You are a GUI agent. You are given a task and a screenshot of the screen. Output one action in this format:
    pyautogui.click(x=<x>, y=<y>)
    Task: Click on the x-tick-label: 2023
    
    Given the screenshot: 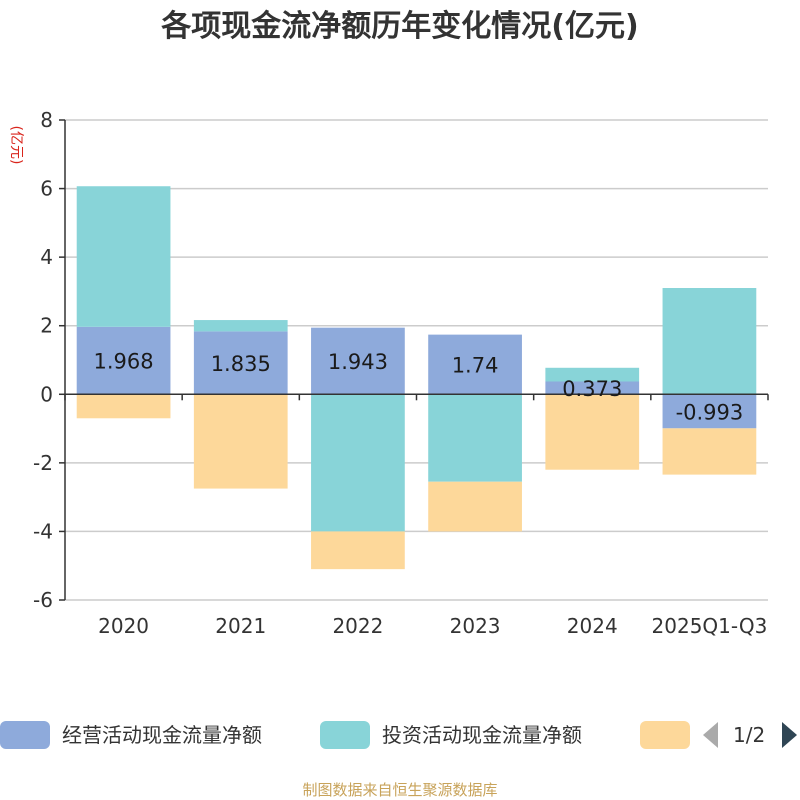 What is the action you would take?
    pyautogui.click(x=475, y=626)
    